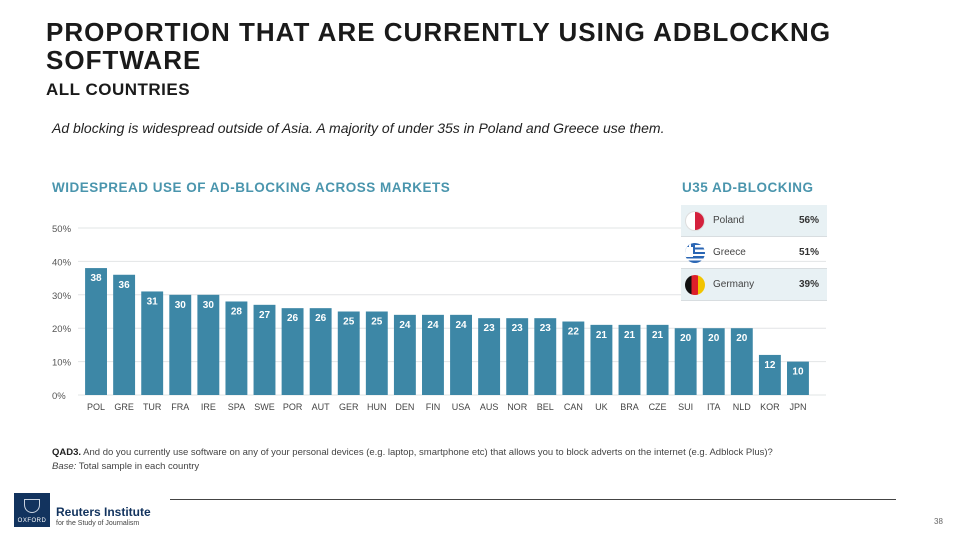 The width and height of the screenshot is (960, 540). I want to click on bar-can, so click(573, 358).